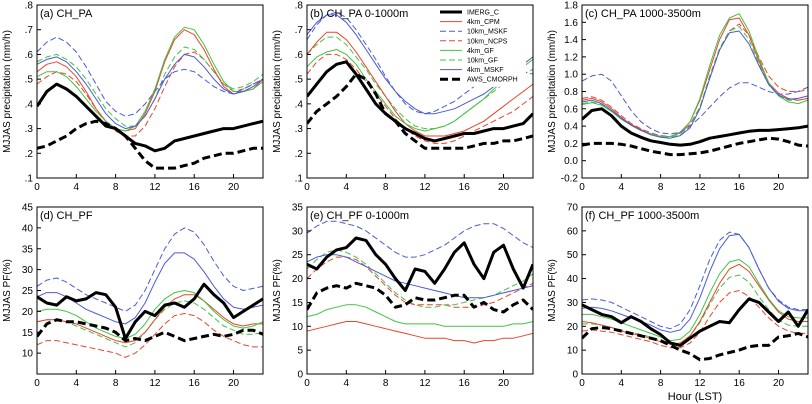  Describe the element at coordinates (29, 154) in the screenshot. I see `y-tick-label: .2` at that location.